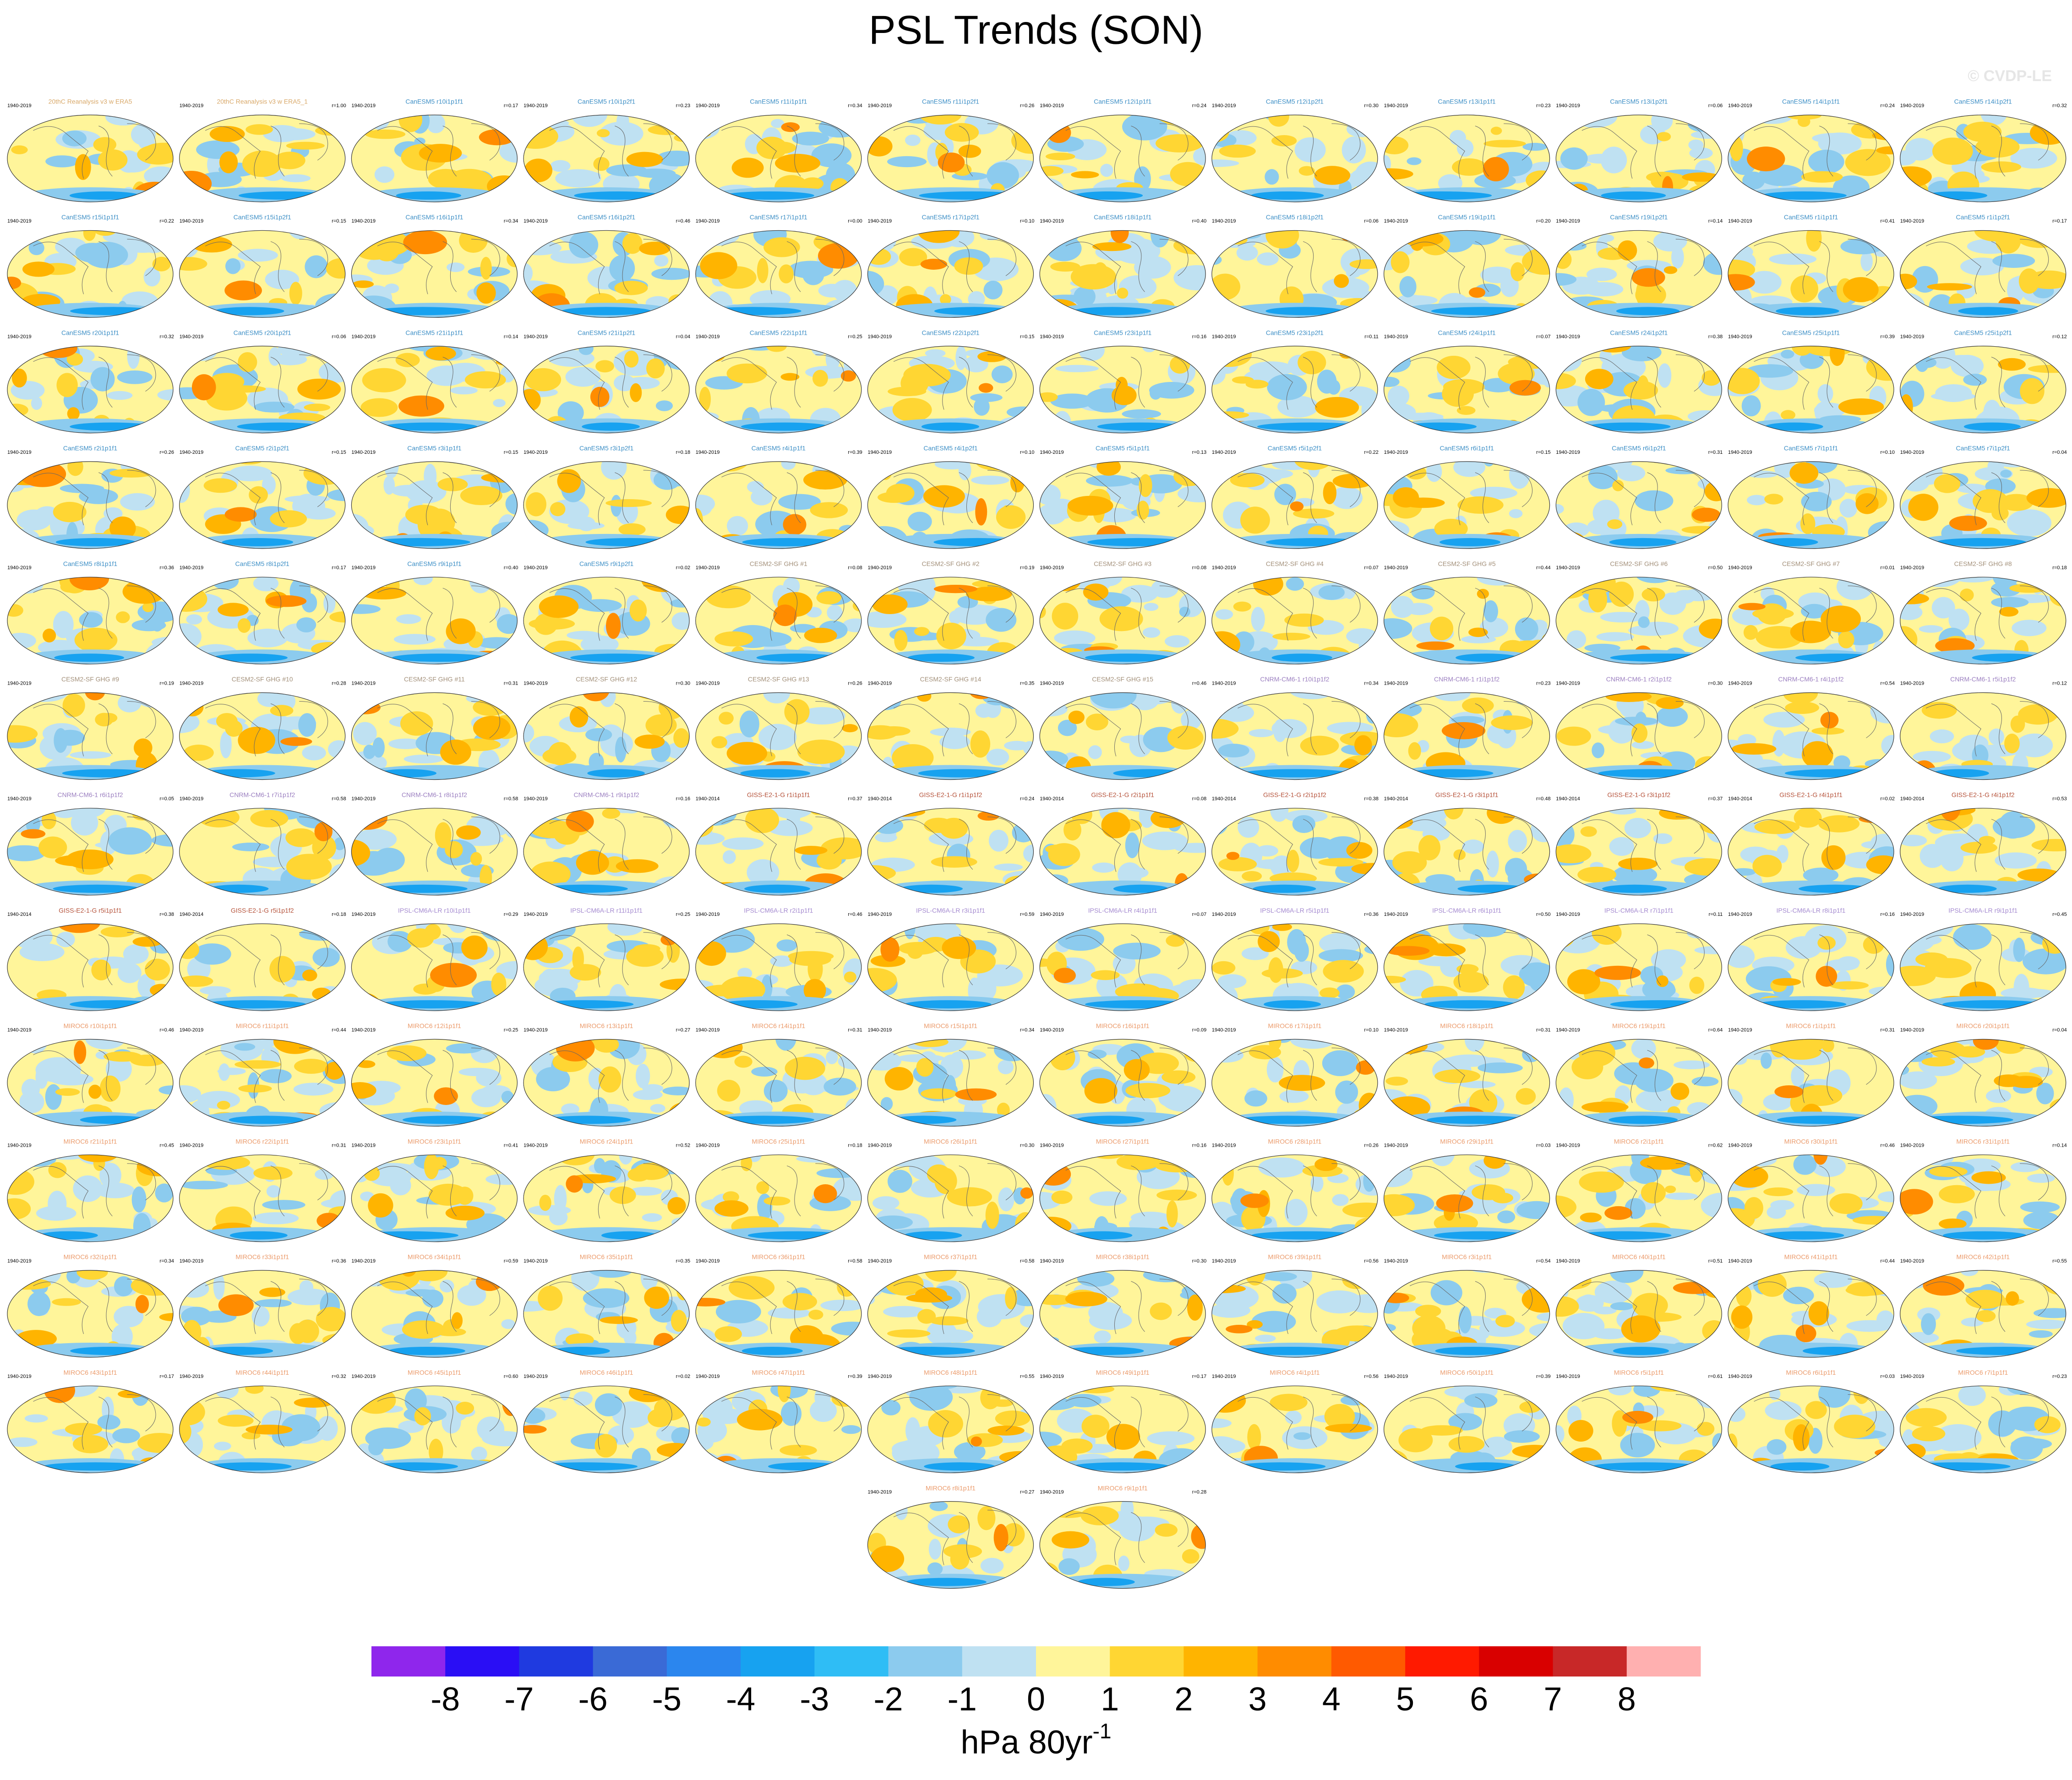  I want to click on panel-title: CanESM5 r15i1p2f1, so click(263, 217).